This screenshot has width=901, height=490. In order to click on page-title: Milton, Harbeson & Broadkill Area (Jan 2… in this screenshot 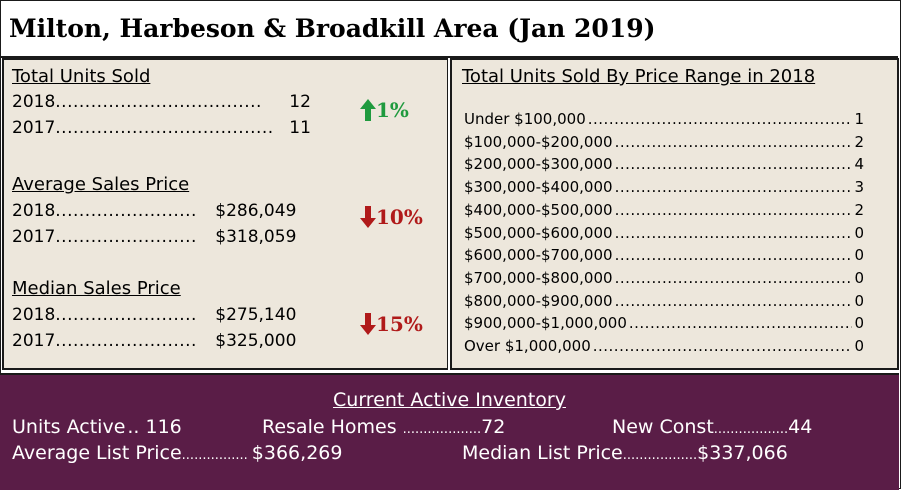, I will do `click(332, 28)`.